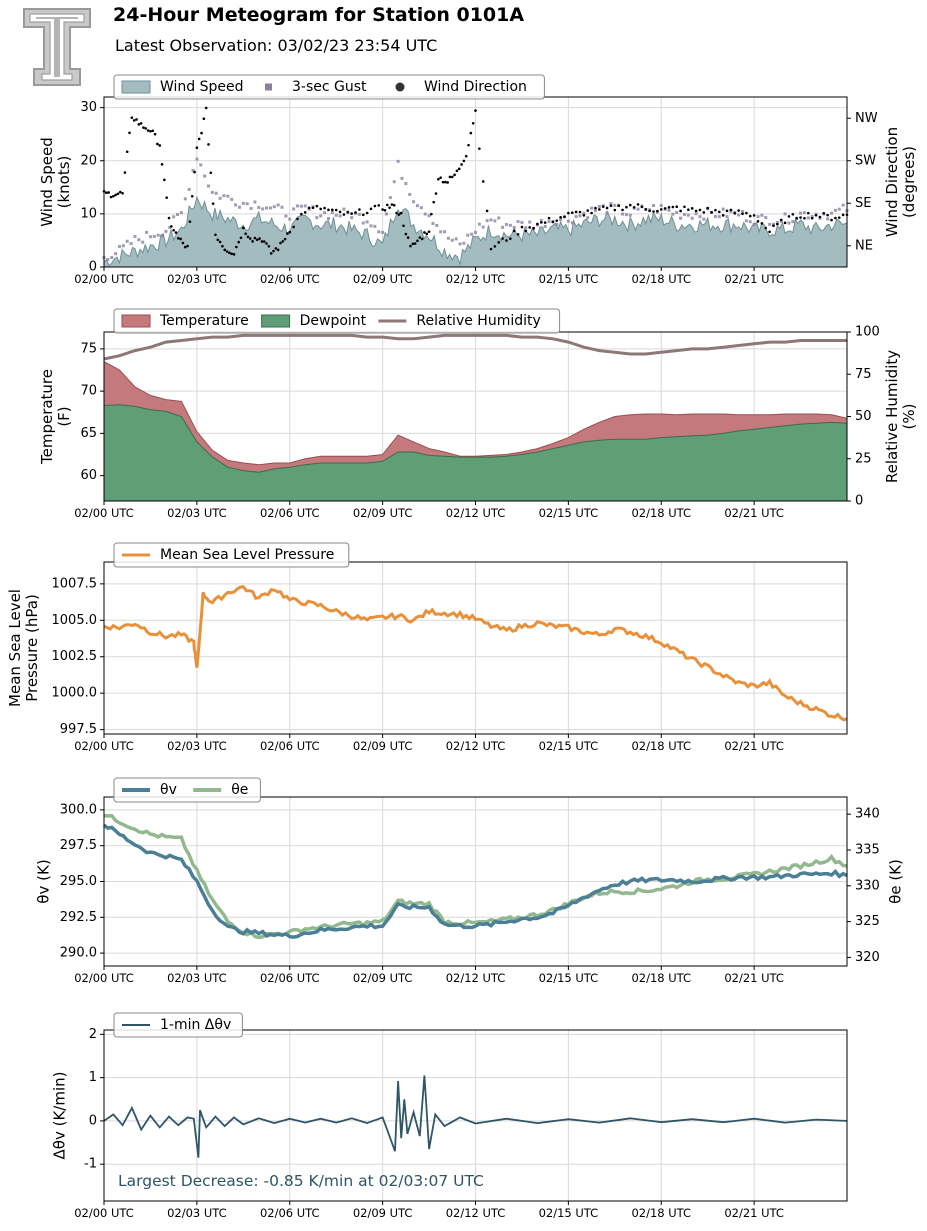  Describe the element at coordinates (896, 881) in the screenshot. I see `theta-e-y2label: θe (K)` at that location.